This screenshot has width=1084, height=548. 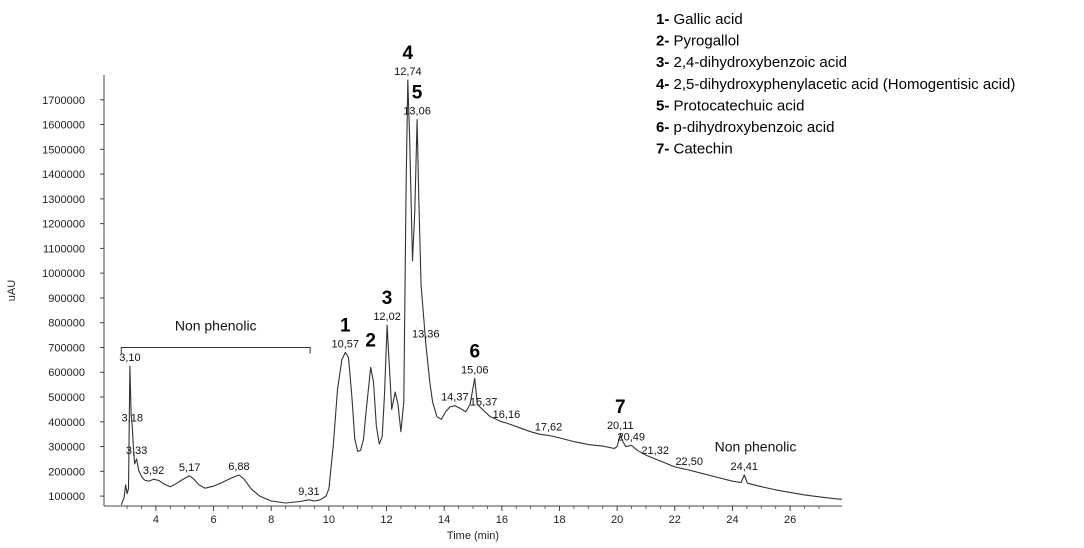 I want to click on y-tick-label: 900000, so click(x=66, y=299).